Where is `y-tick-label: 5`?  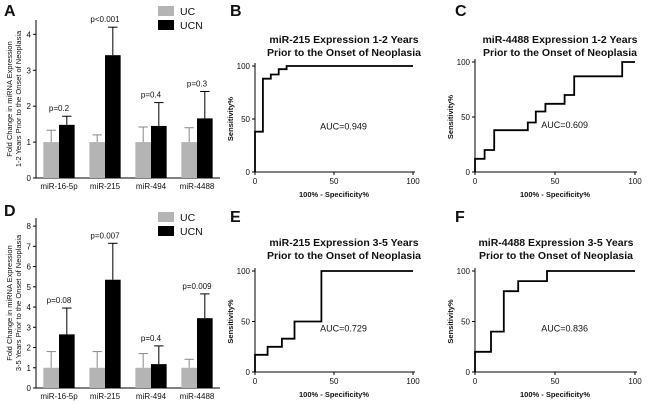
y-tick-label: 5 is located at coordinates (29, 287).